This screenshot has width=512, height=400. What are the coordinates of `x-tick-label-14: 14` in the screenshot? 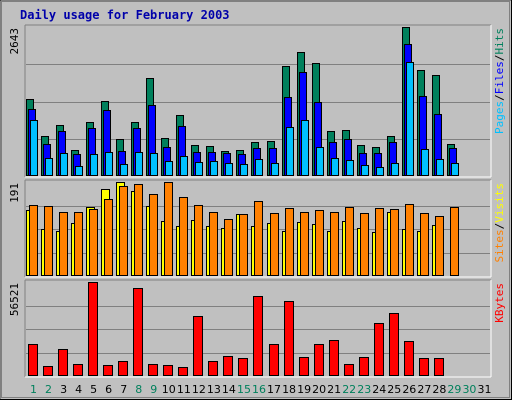 It's located at (229, 389).